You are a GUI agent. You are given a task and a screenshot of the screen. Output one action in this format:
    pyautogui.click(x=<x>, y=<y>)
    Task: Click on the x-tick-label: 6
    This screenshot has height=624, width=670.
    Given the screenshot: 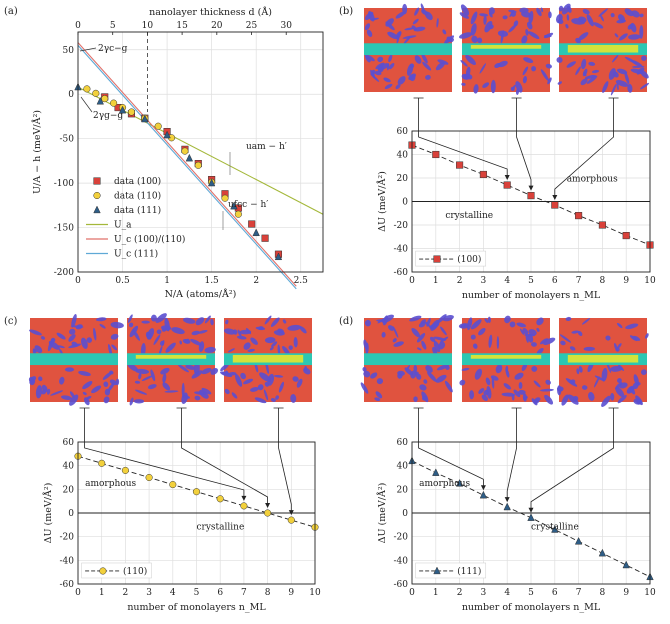 What is the action you would take?
    pyautogui.click(x=220, y=593)
    